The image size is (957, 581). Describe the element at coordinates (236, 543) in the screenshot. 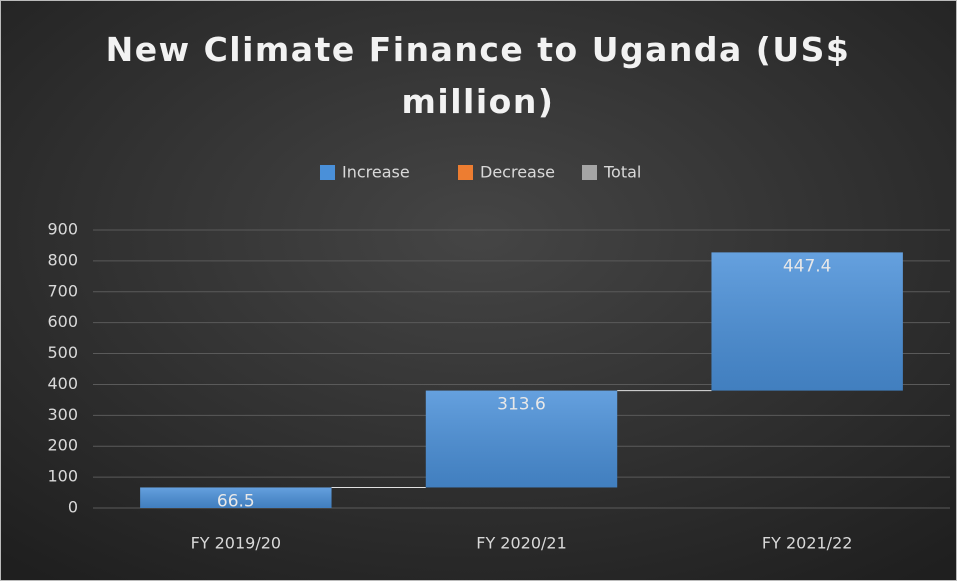

I see `x-tick-label: FY 2019/20` at that location.